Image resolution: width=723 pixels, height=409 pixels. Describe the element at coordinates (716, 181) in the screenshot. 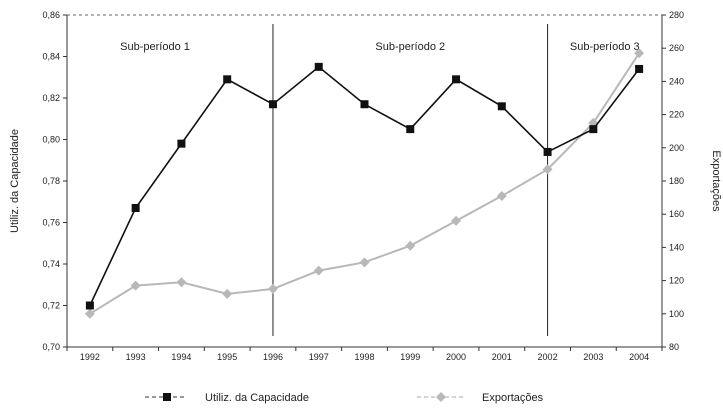

I see `y-right-axis-title: Exportações` at that location.